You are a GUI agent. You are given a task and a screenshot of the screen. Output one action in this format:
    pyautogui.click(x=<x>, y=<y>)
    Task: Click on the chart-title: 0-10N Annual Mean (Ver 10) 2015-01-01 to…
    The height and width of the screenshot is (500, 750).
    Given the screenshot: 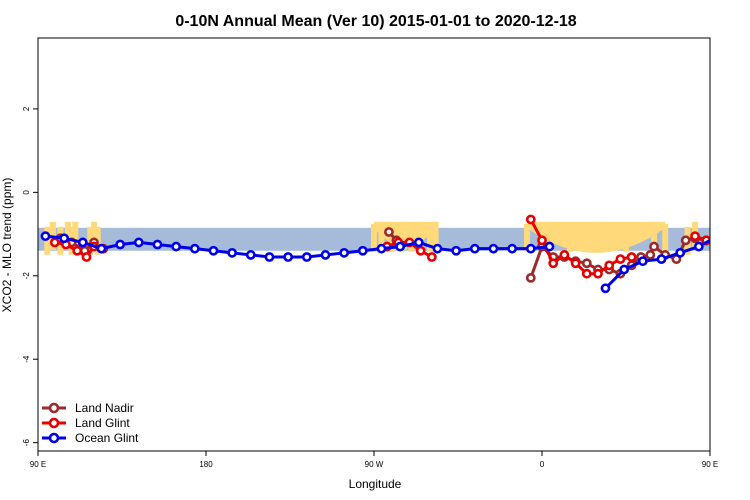 What is the action you would take?
    pyautogui.click(x=375, y=21)
    